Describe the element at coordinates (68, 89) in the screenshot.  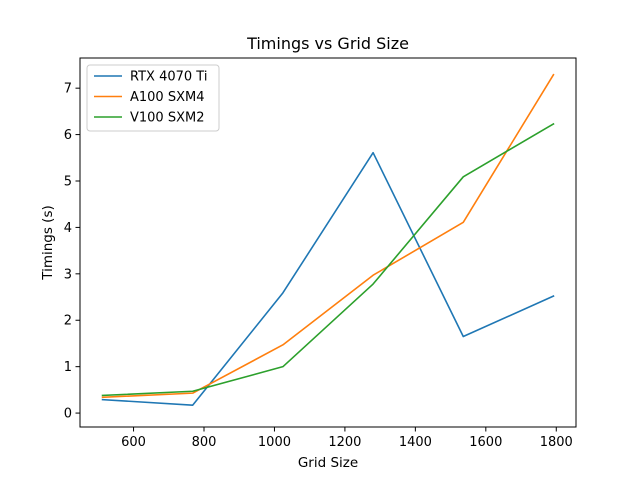
I see `y-tick-label: 7` at that location.